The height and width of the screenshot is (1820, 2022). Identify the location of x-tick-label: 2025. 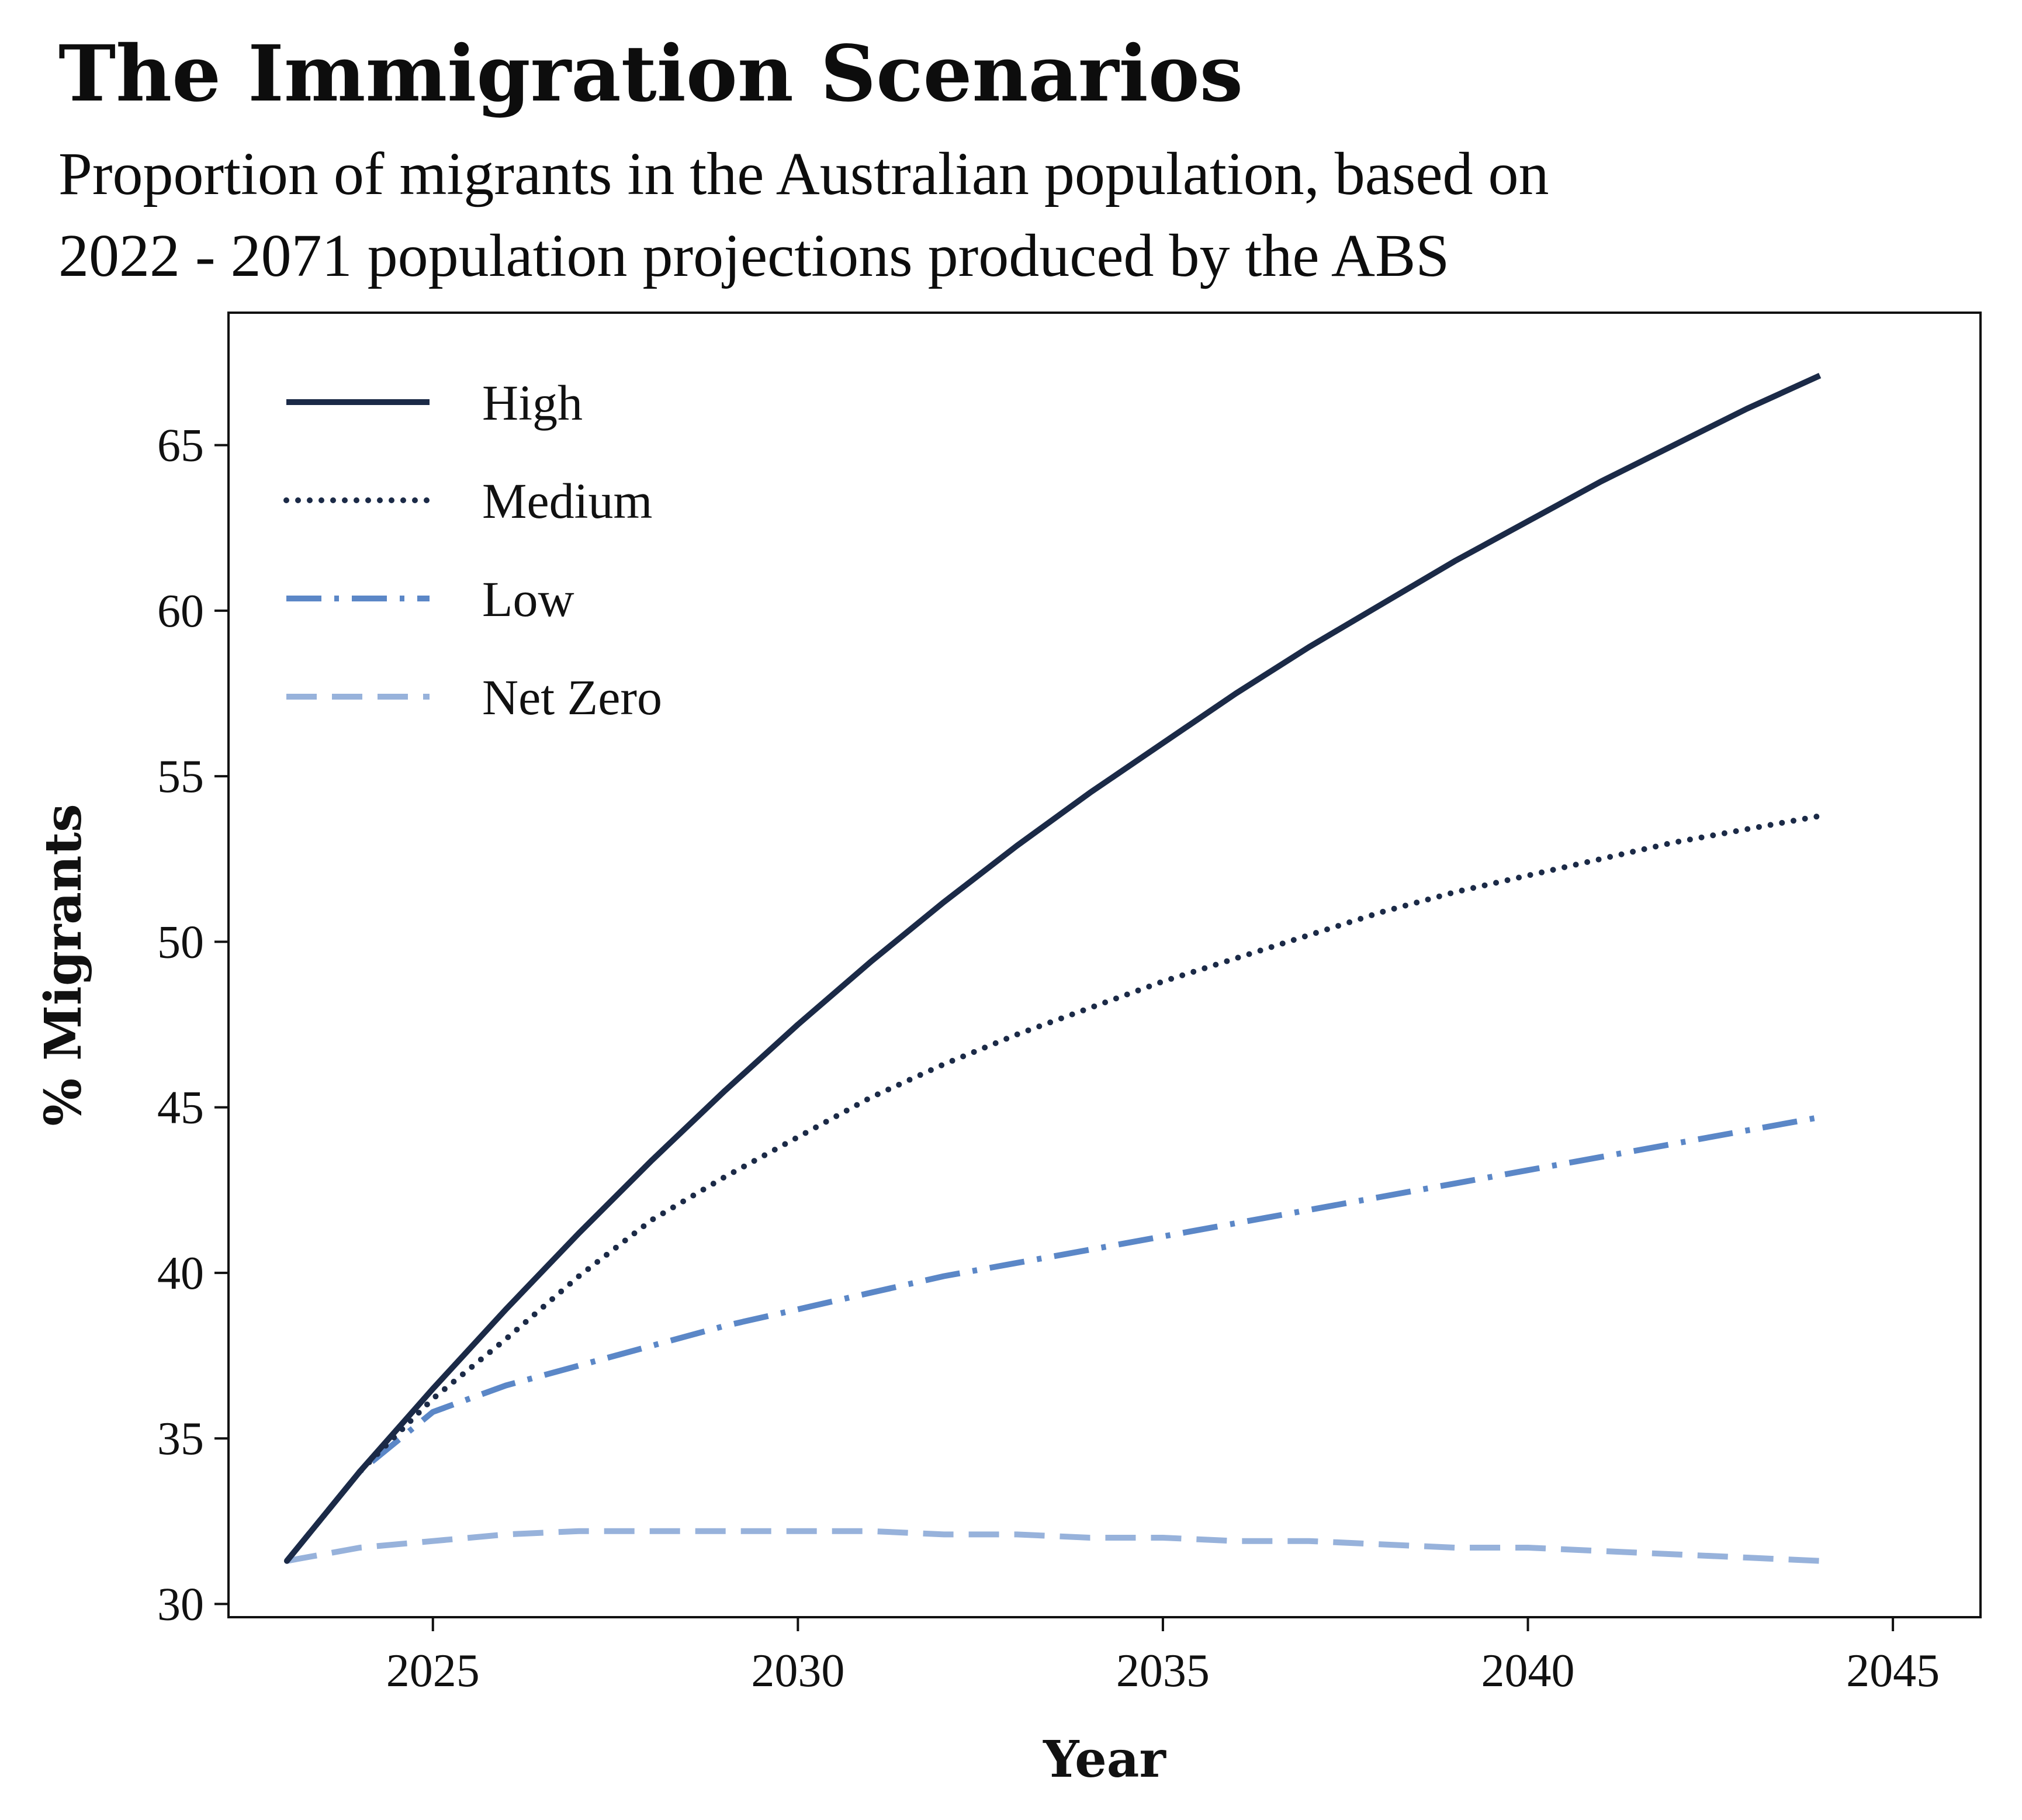
(433, 1671).